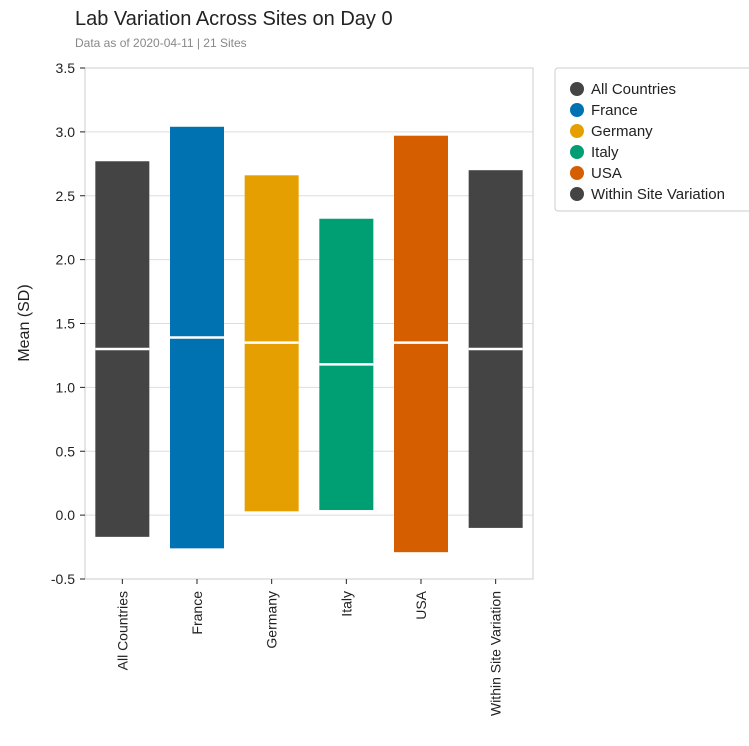  Describe the element at coordinates (66, 515) in the screenshot. I see `y-tick-label: 0.0` at that location.